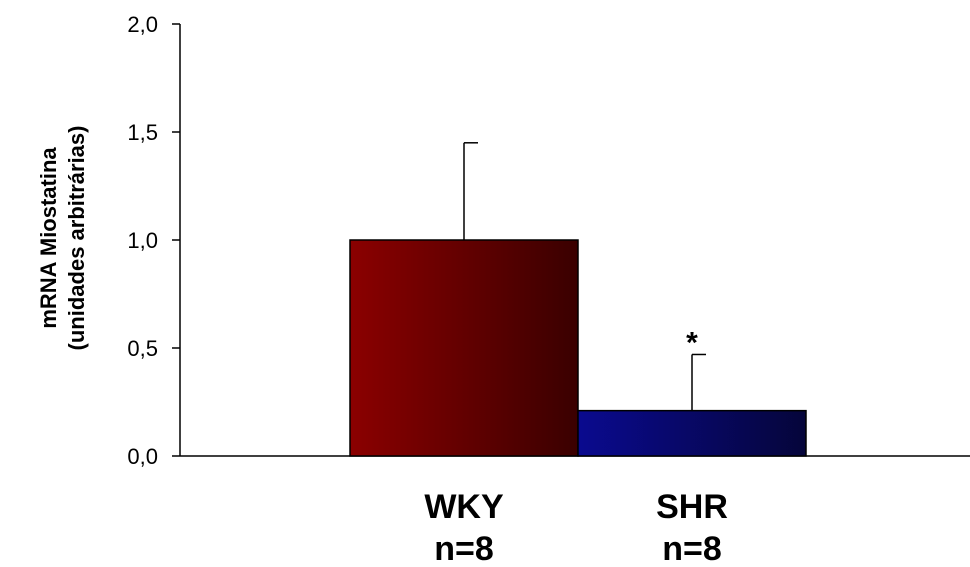 The image size is (970, 567). What do you see at coordinates (142, 348) in the screenshot?
I see `y-tick-label: 0,5` at bounding box center [142, 348].